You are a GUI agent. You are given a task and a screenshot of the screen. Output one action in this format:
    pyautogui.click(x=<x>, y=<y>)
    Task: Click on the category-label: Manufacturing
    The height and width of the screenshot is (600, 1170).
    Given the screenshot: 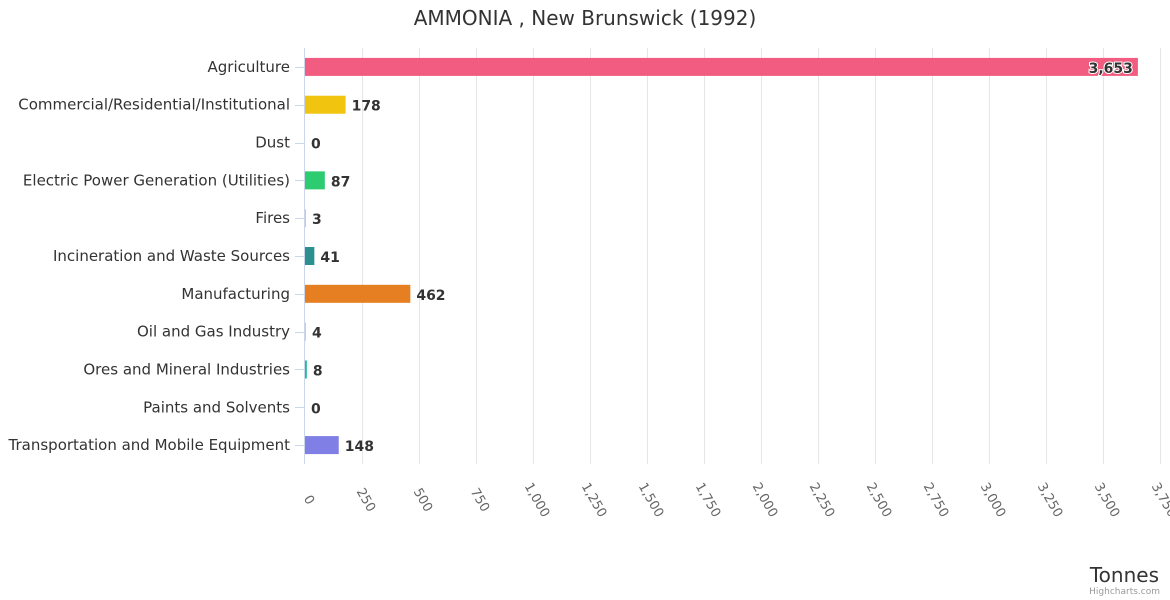 What is the action you would take?
    pyautogui.click(x=235, y=294)
    